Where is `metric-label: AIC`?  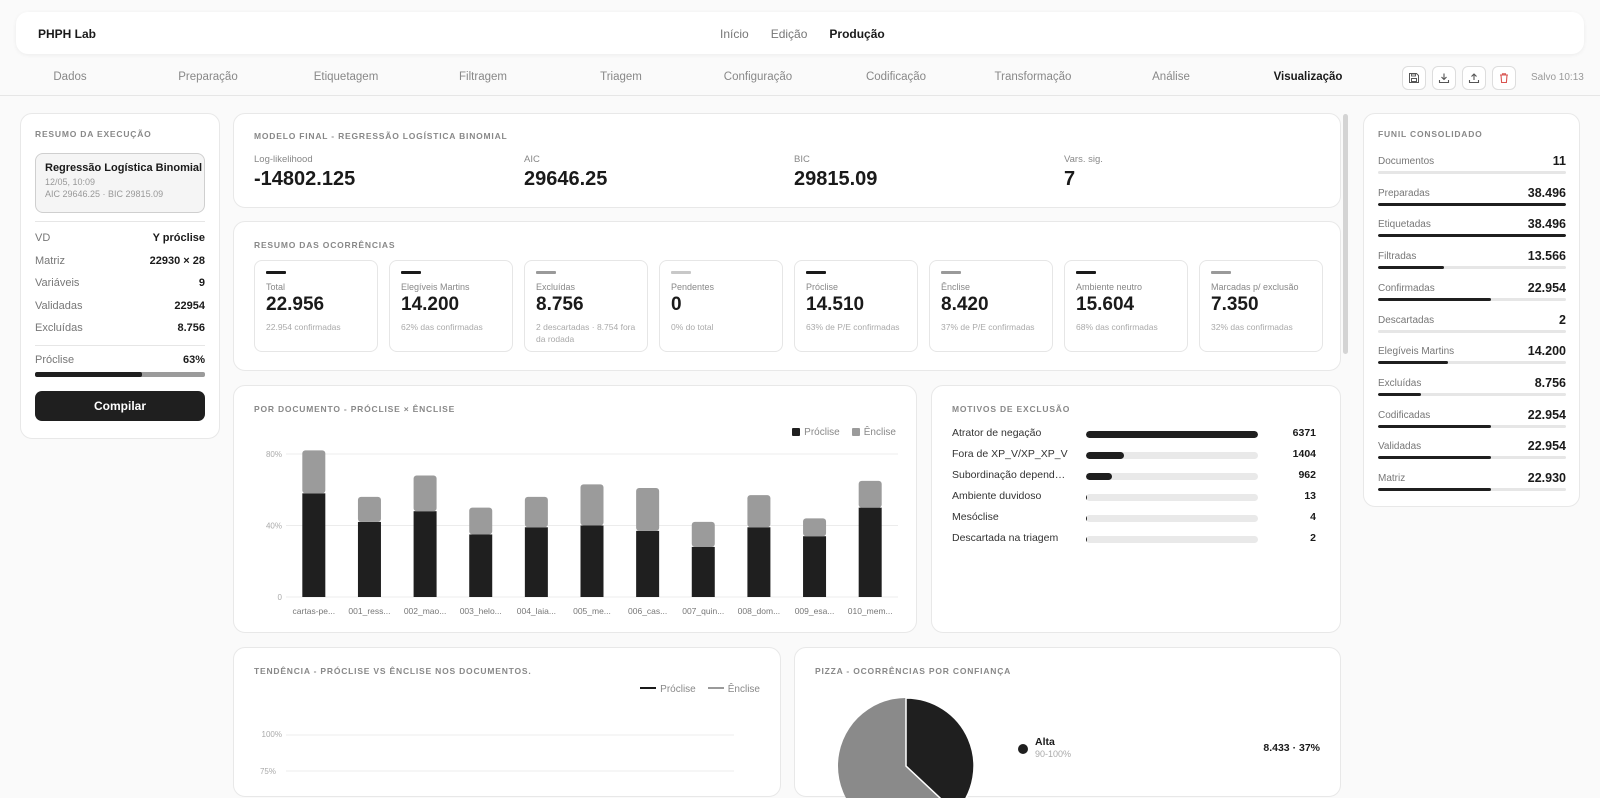
metric-label: AIC is located at coordinates (565, 159).